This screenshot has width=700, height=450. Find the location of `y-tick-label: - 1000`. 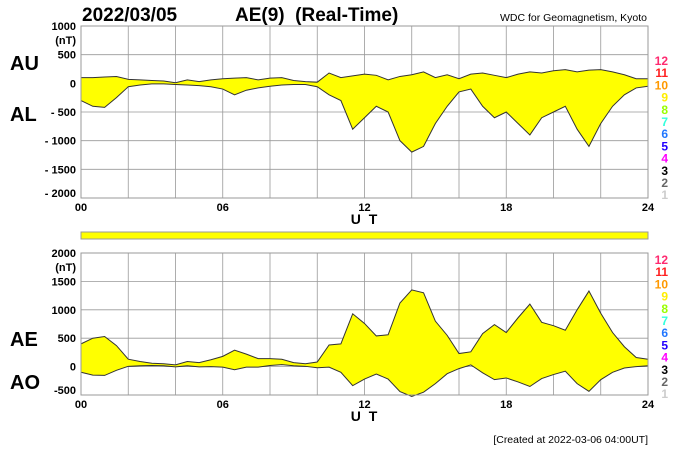

y-tick-label: - 1000 is located at coordinates (60, 142).